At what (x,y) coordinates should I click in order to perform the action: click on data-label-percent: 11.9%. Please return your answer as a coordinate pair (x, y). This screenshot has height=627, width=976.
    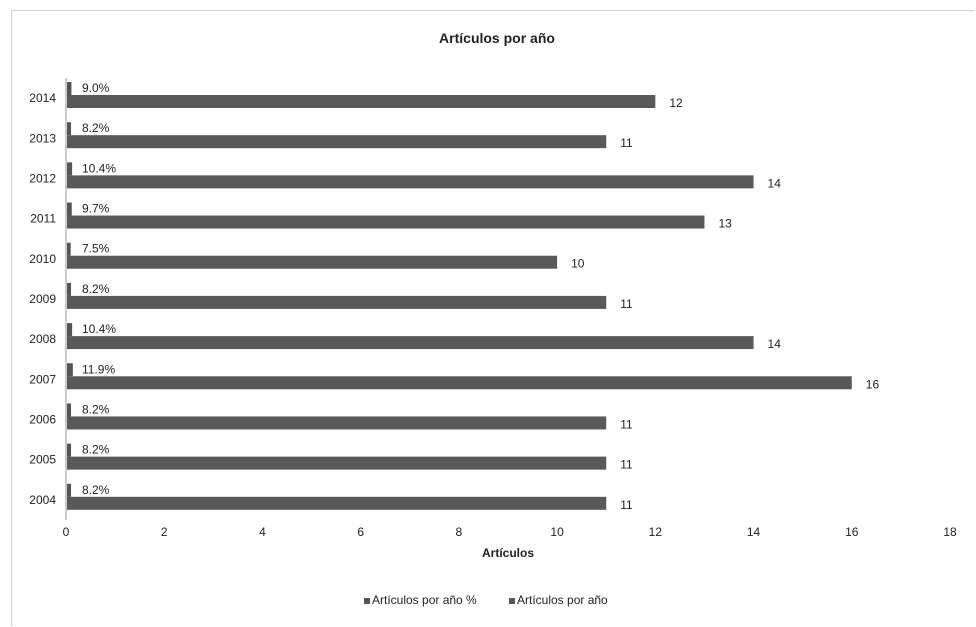
    Looking at the image, I should click on (98, 369).